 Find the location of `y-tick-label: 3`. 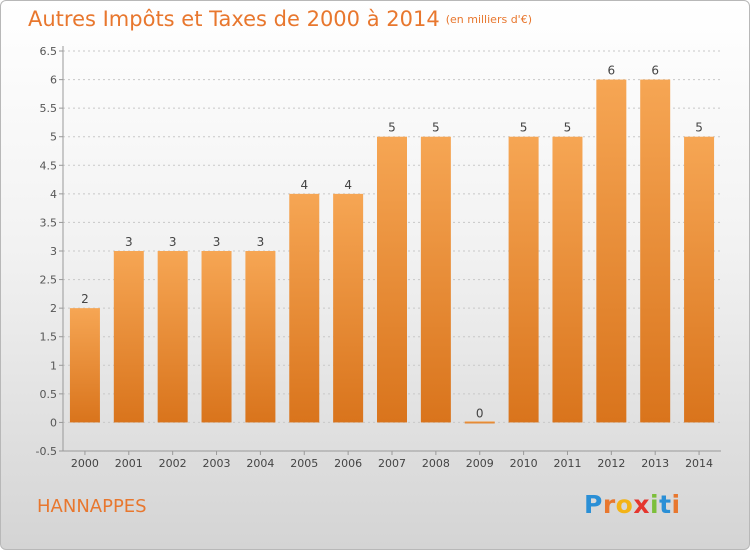

y-tick-label: 3 is located at coordinates (53, 251).